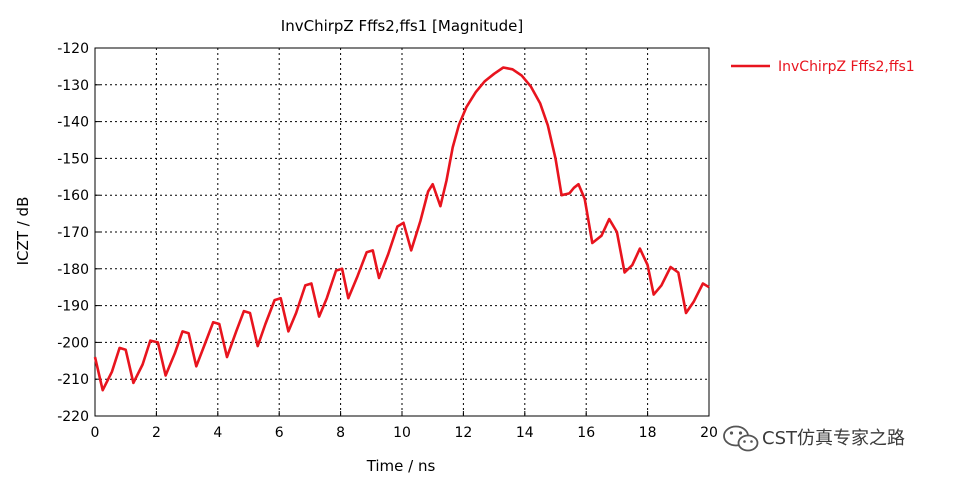  Describe the element at coordinates (73, 307) in the screenshot. I see `y-tick-label: -190` at that location.